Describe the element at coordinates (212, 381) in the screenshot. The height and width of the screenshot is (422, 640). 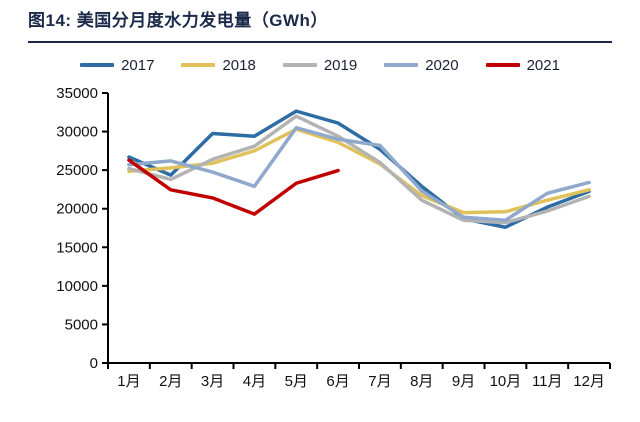
I see `x-tick-label: 3月` at that location.